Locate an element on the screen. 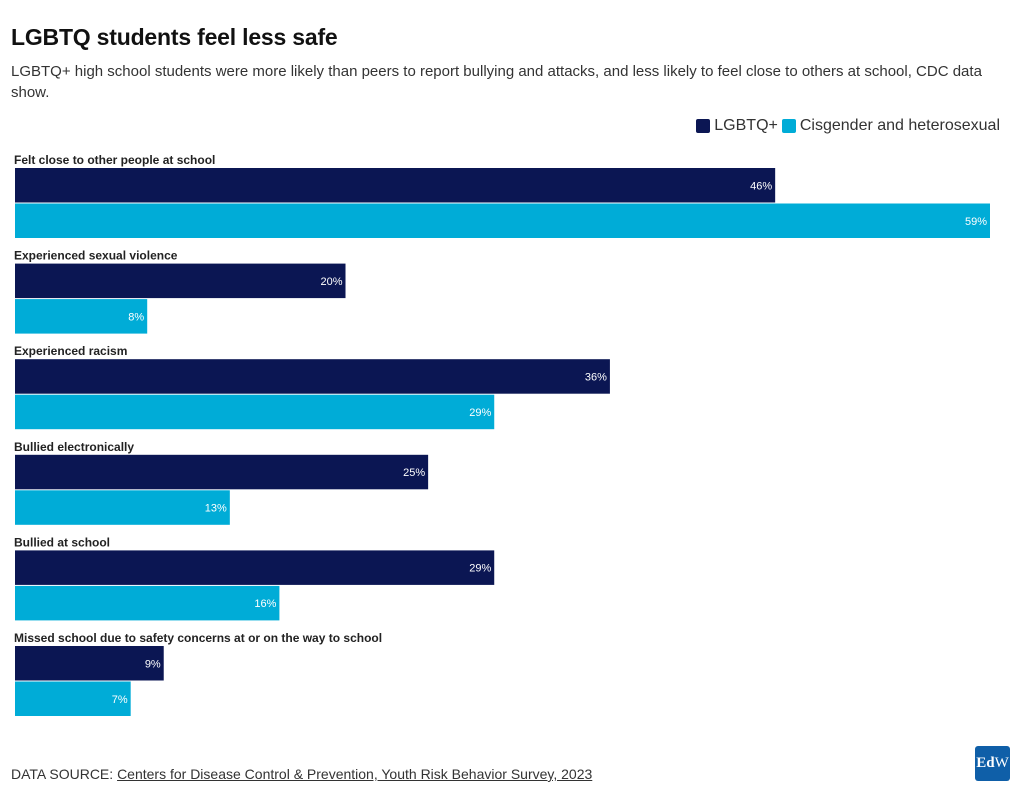 The image size is (1020, 795). data-label-cisgender-and-heterosexual-bullied-electronically: 13% is located at coordinates (216, 509).